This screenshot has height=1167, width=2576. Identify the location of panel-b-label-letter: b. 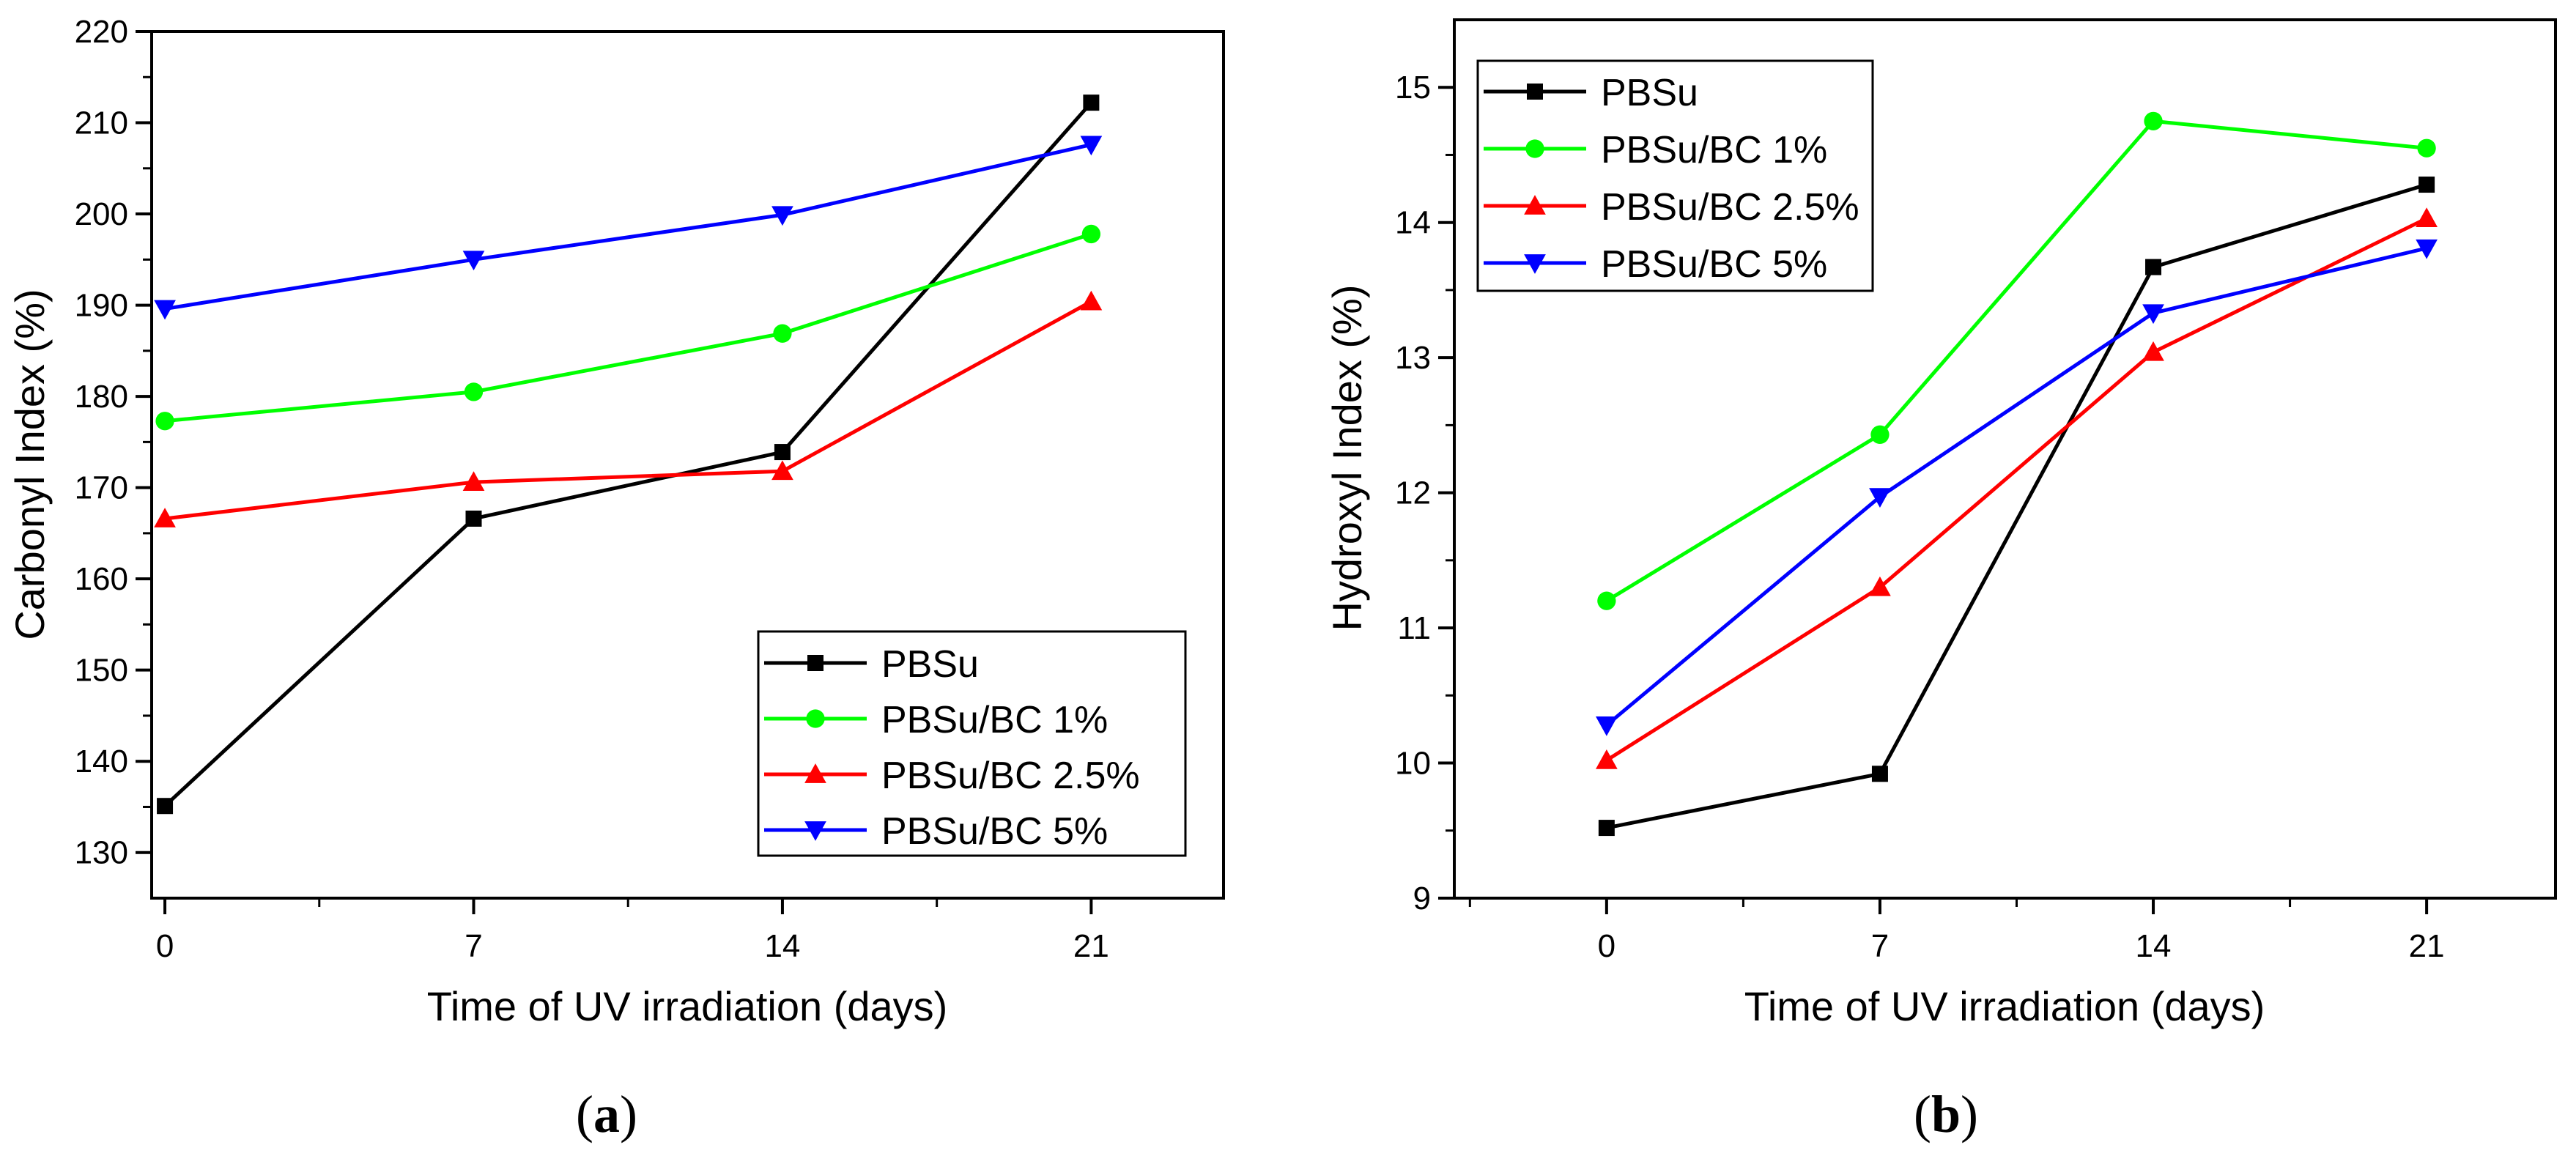
(1946, 1114).